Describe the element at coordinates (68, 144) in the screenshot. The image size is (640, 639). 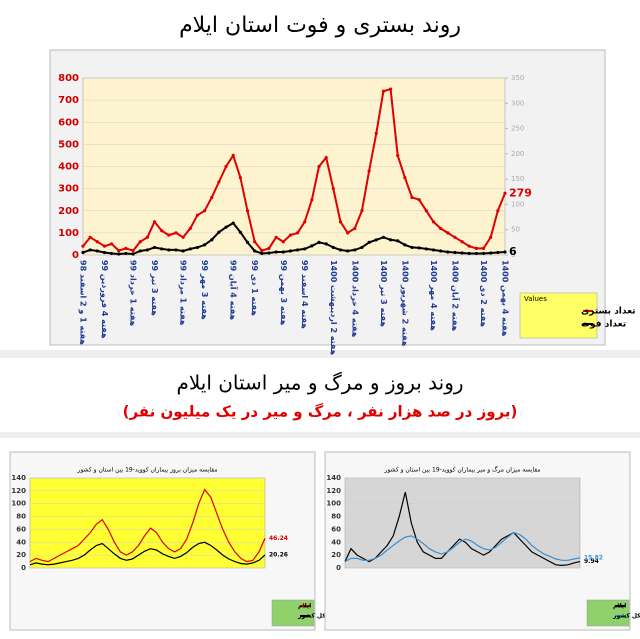
I see `y-tick-label: 500` at that location.